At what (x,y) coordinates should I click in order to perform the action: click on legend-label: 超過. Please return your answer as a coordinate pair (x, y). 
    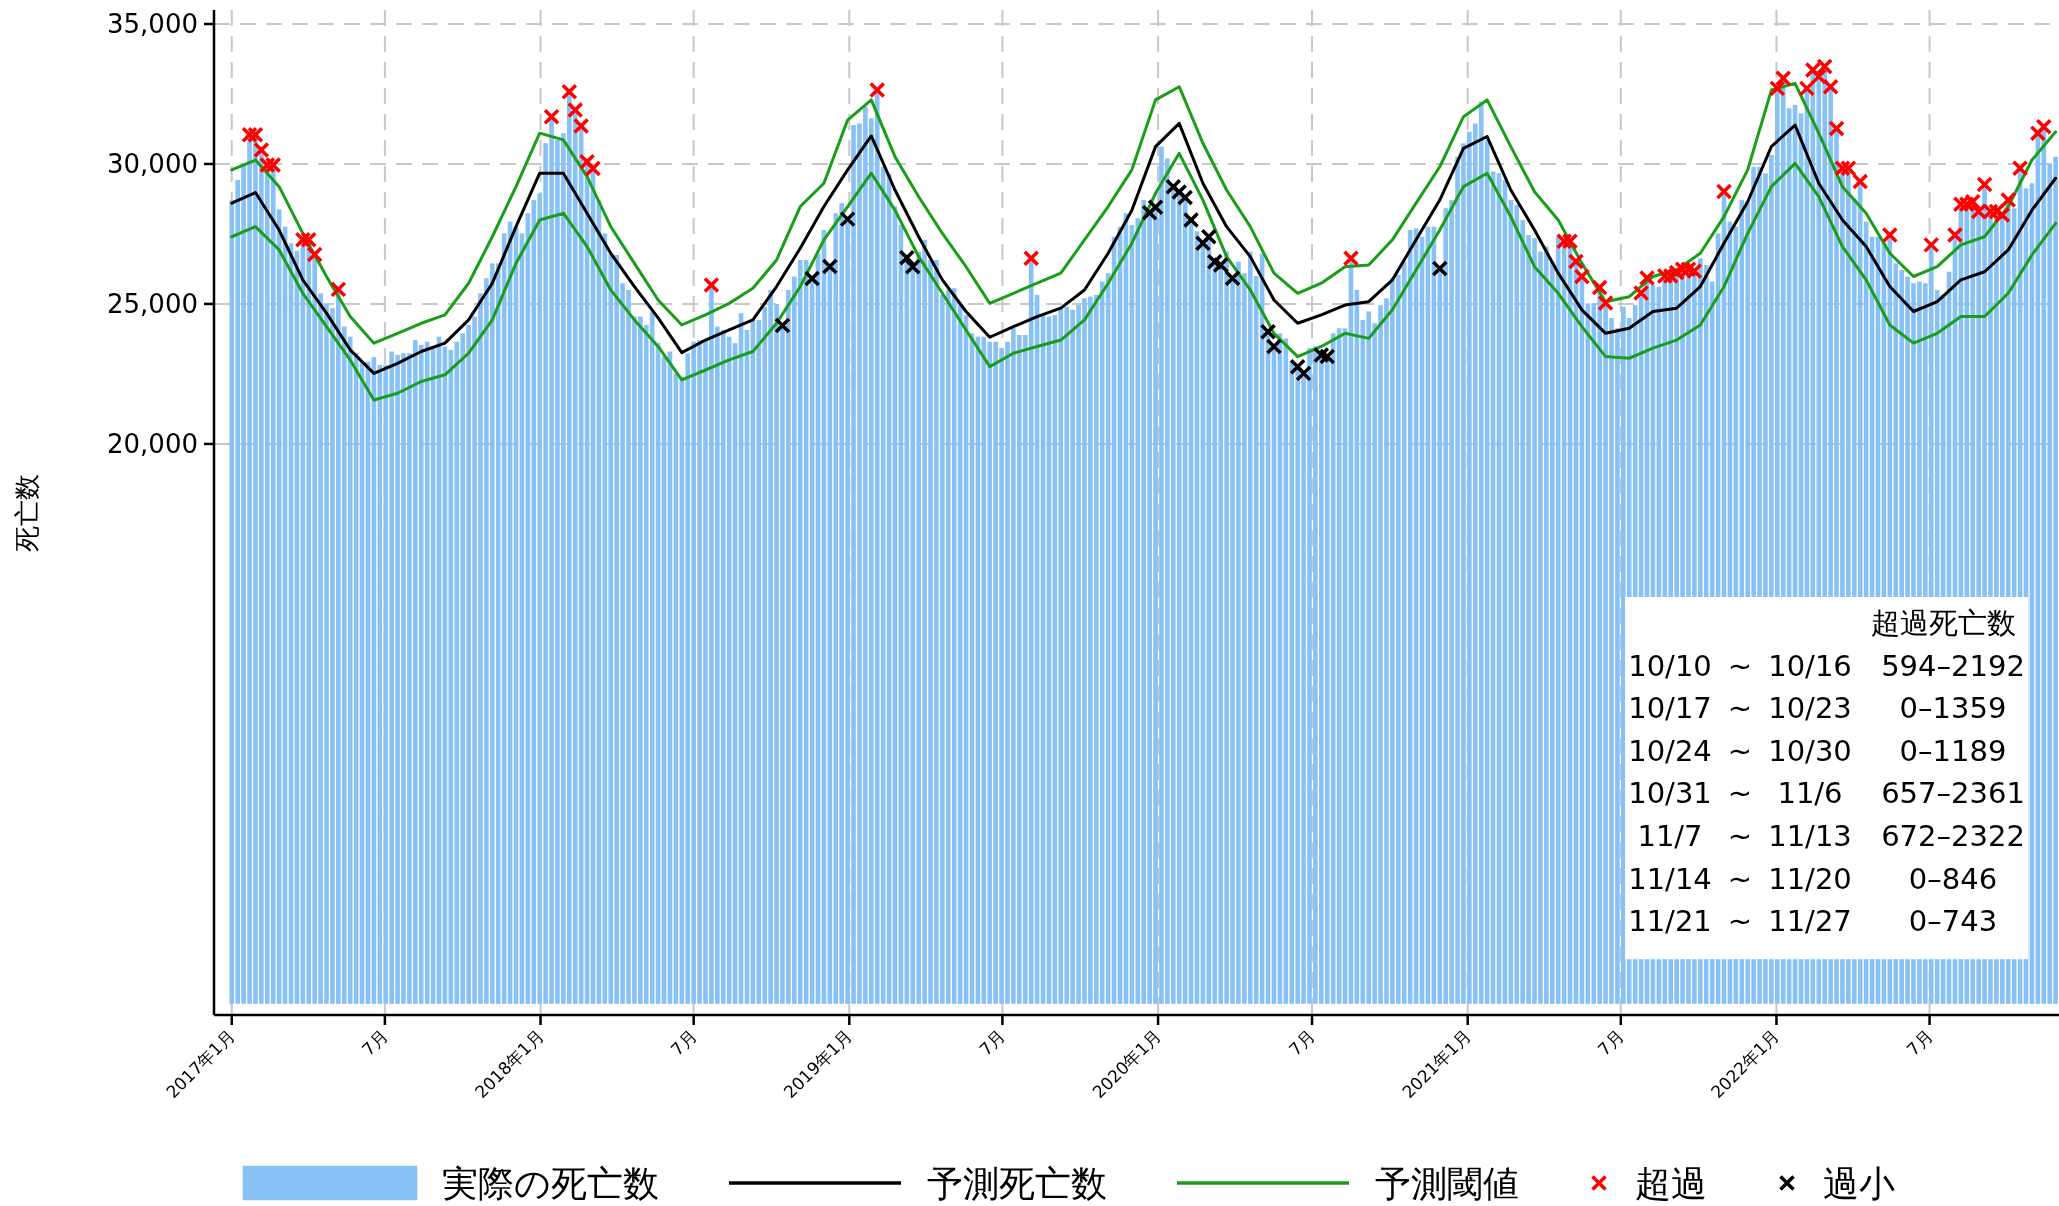
    Looking at the image, I should click on (1671, 1183).